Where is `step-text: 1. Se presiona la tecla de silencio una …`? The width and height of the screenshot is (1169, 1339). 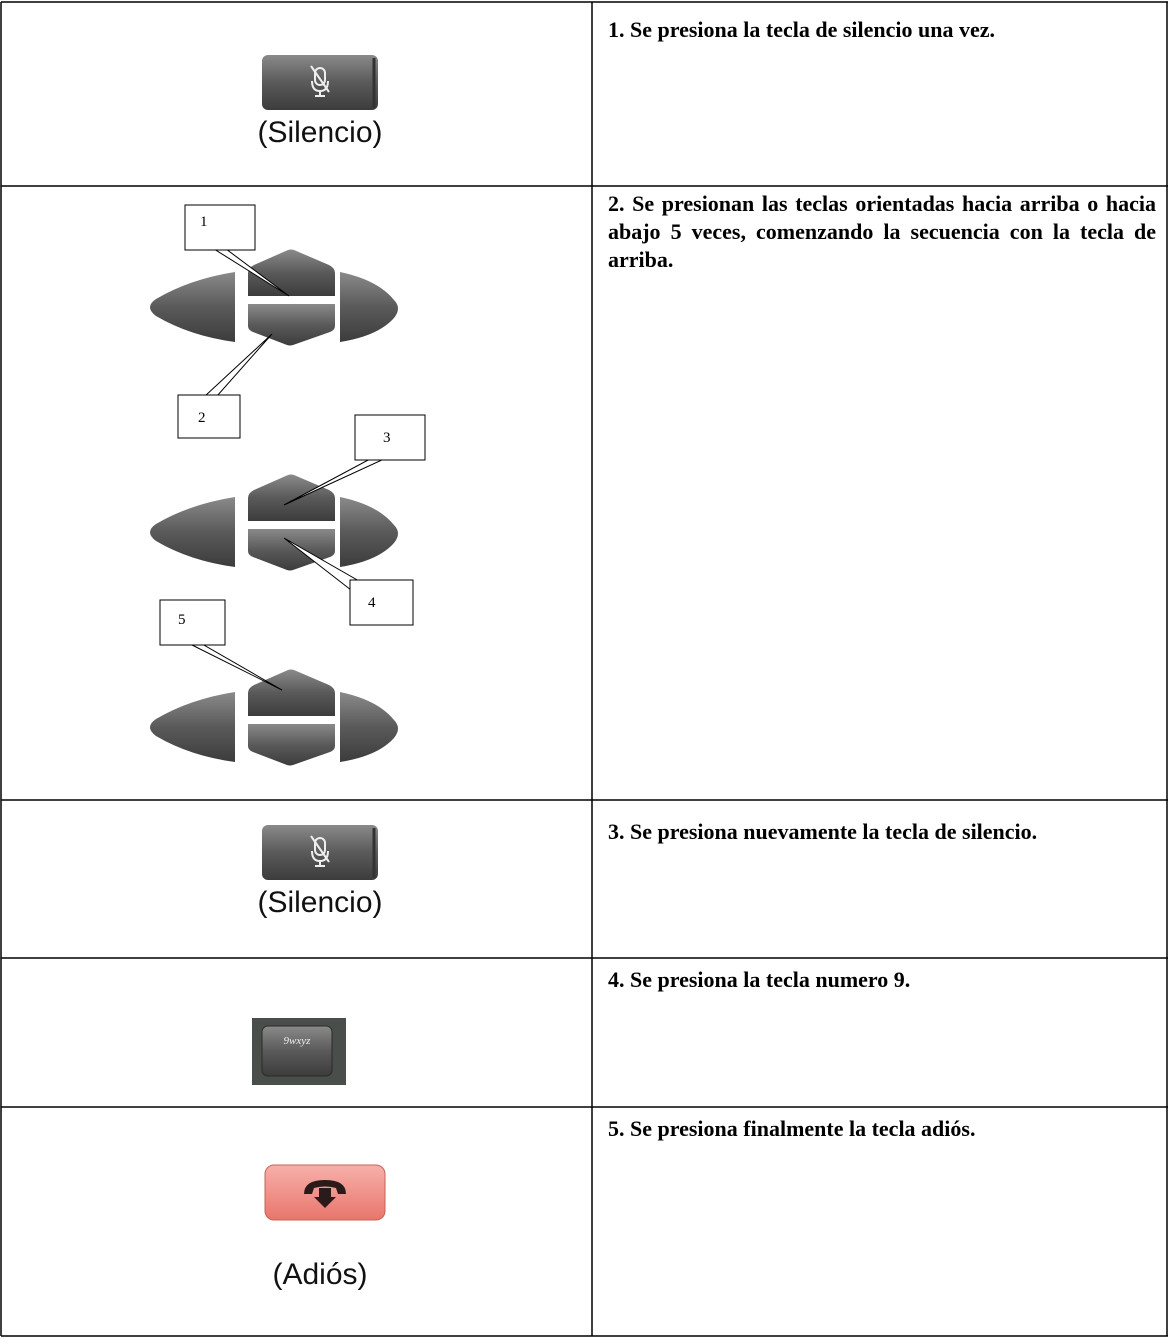
step-text: 1. Se presiona la tecla de silencio una … is located at coordinates (802, 29).